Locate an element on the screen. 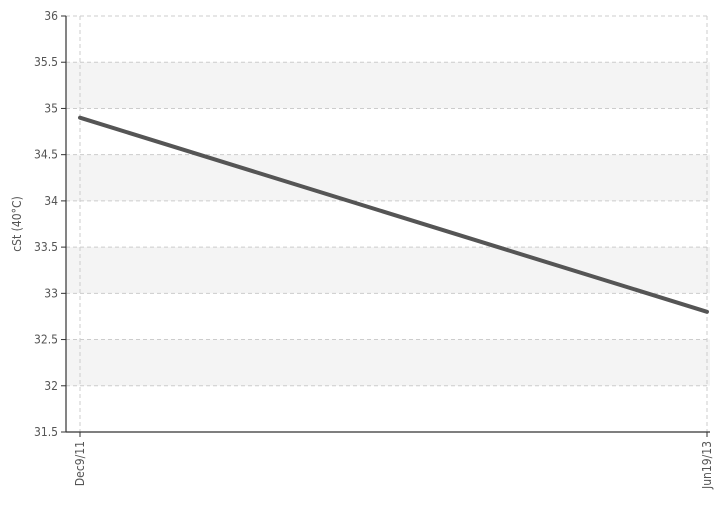 Image resolution: width=722 pixels, height=505 pixels. y-tick-label: 31.5 is located at coordinates (46, 432).